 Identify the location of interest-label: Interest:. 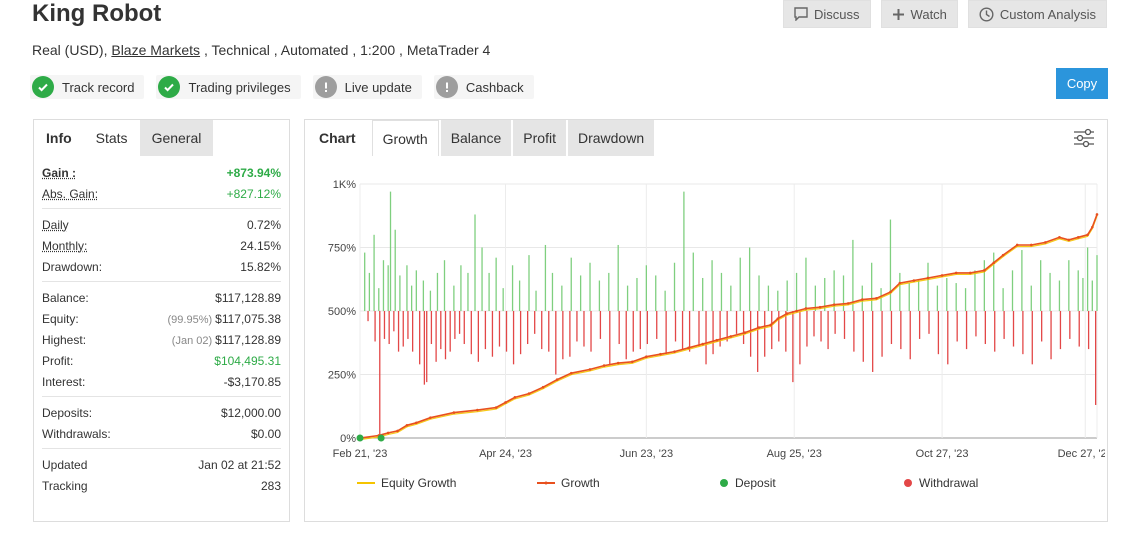
(64, 381).